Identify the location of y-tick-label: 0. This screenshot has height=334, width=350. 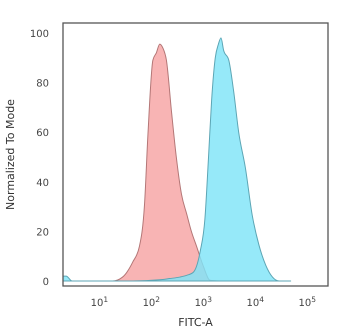
(45, 282).